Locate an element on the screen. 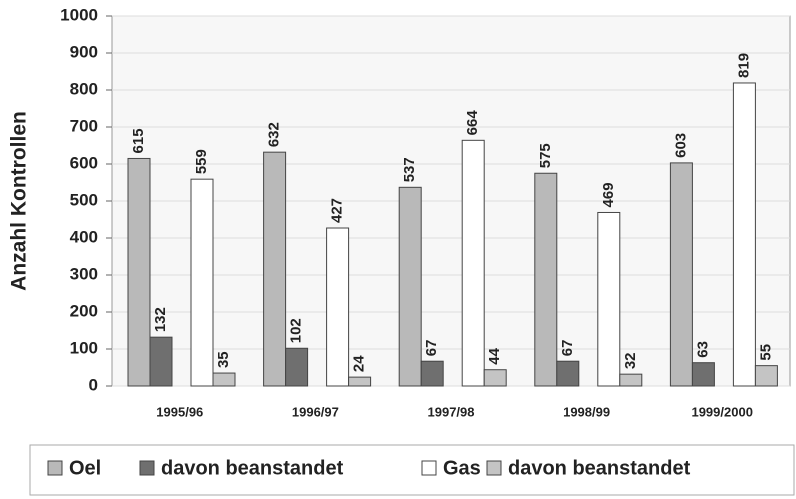 The width and height of the screenshot is (796, 499). x-tick-label: 1997/98 is located at coordinates (451, 411).